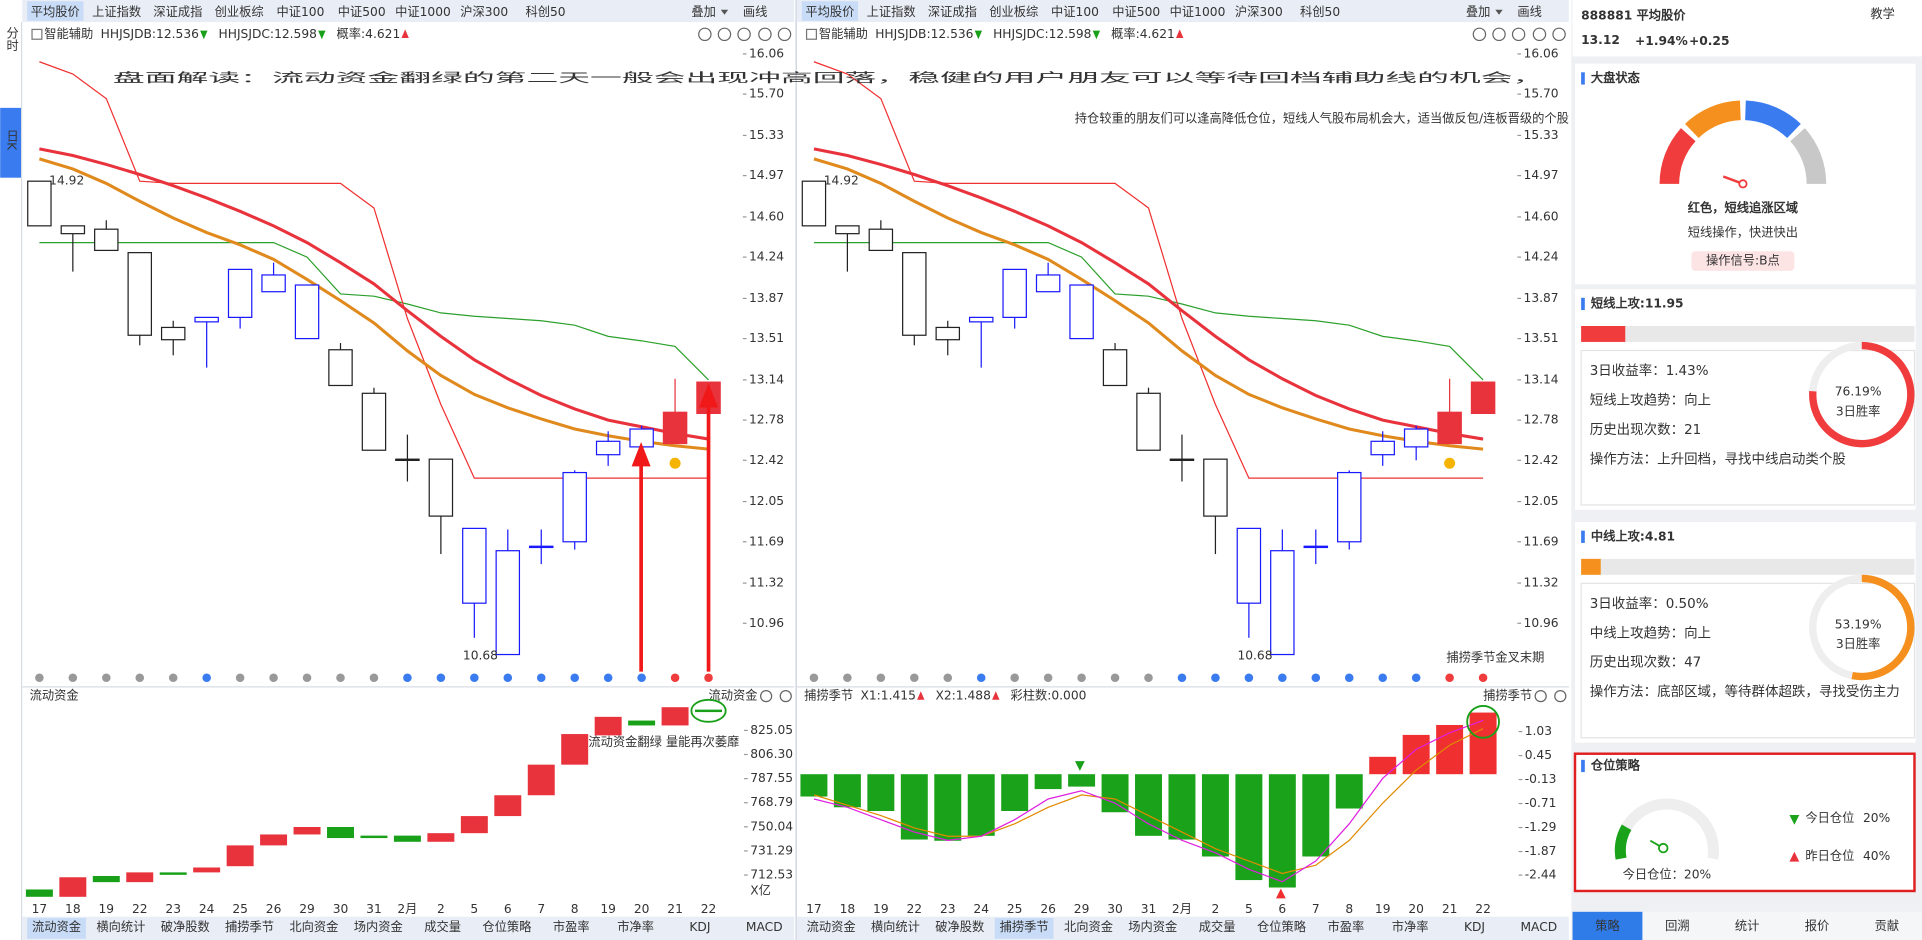 This screenshot has height=940, width=1922. What do you see at coordinates (1876, 818) in the screenshot?
I see `position-value: 20%` at bounding box center [1876, 818].